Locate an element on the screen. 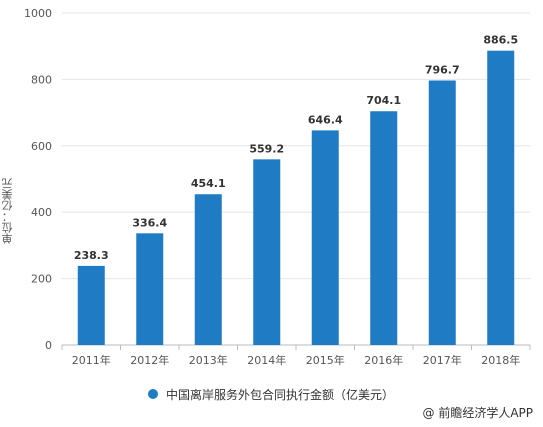  y-tick-label: 200 is located at coordinates (41, 279).